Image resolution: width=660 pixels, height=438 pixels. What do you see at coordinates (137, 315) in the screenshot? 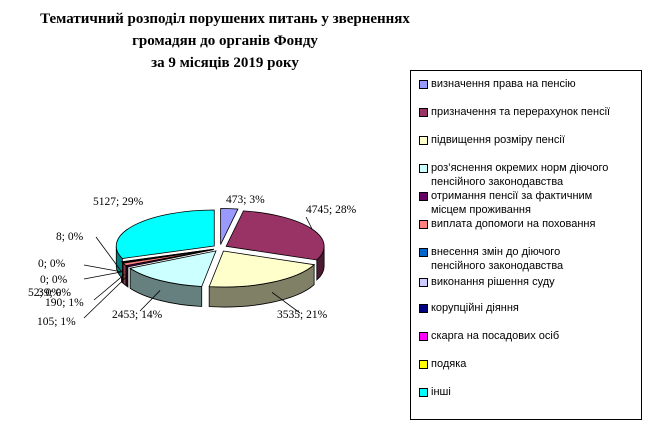
I see `slice-data-label: 2453; 14%` at bounding box center [137, 315].